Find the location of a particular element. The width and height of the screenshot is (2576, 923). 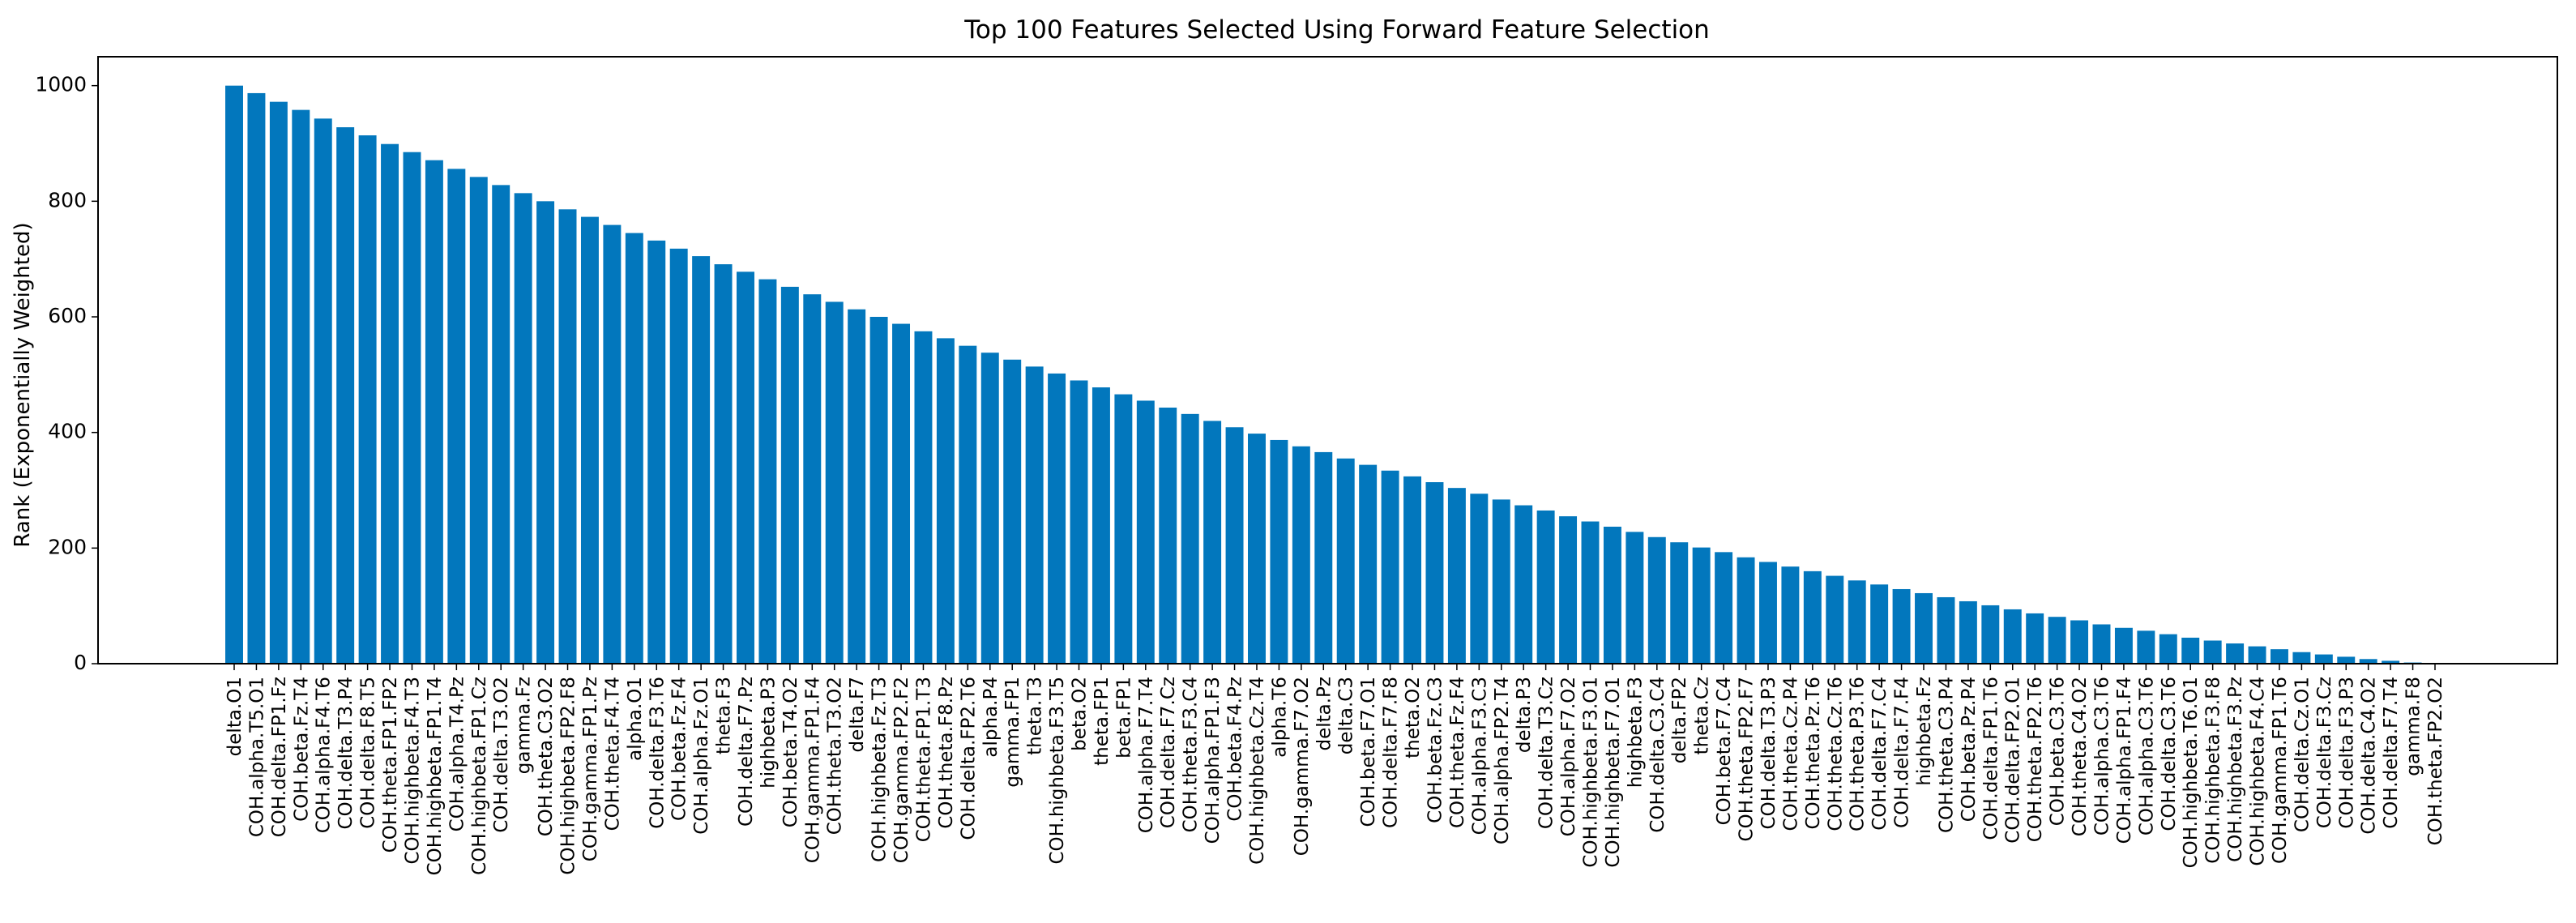

x-tick-label: COH.delta.F7.F8 is located at coordinates (1391, 752).